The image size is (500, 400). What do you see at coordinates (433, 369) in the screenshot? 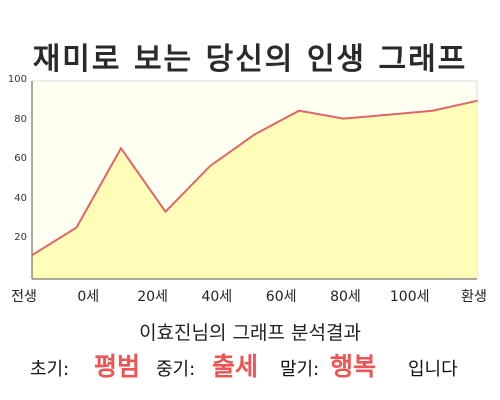
I see `ending-text: 입니다` at bounding box center [433, 369].